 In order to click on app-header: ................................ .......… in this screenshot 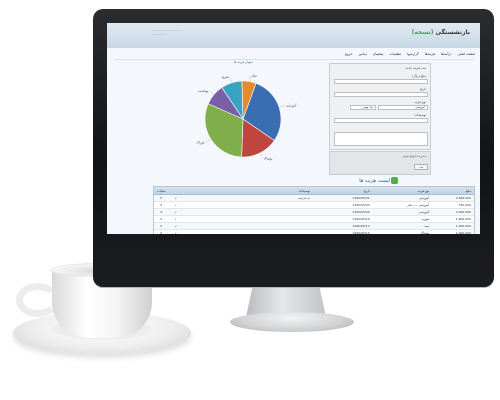, I will do `click(293, 35)`.